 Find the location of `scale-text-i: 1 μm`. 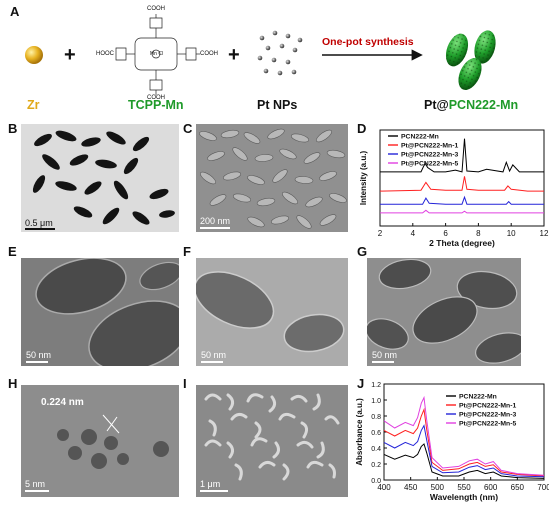

scale-text-i: 1 μm is located at coordinates (210, 484).